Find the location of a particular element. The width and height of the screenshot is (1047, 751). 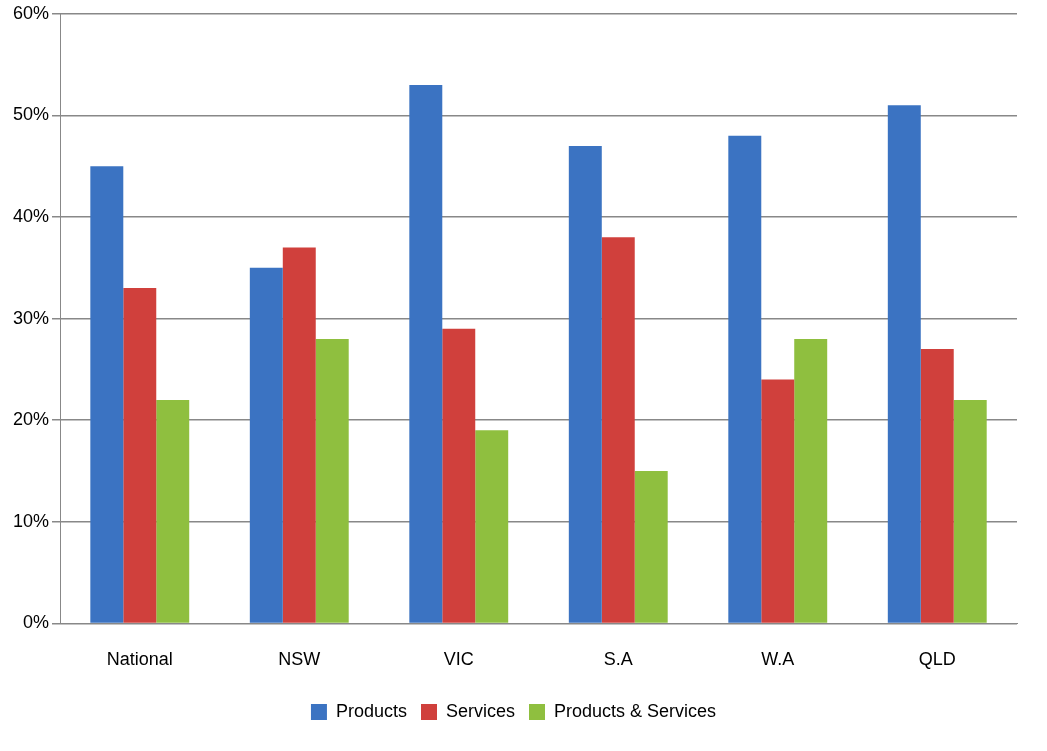

x-tick-label: QLD is located at coordinates (937, 659).